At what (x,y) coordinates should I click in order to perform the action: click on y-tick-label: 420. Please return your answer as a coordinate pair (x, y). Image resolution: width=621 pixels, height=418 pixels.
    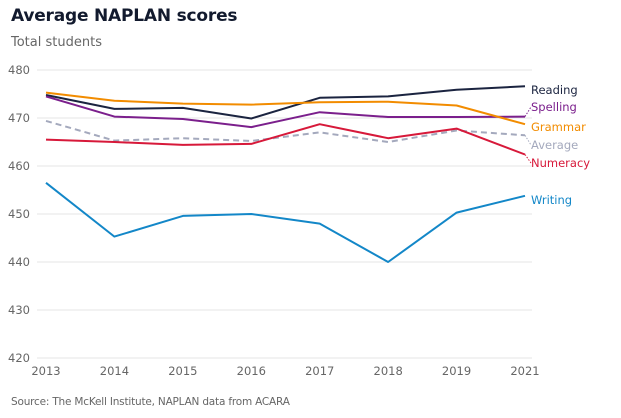
    Looking at the image, I should click on (19, 358).